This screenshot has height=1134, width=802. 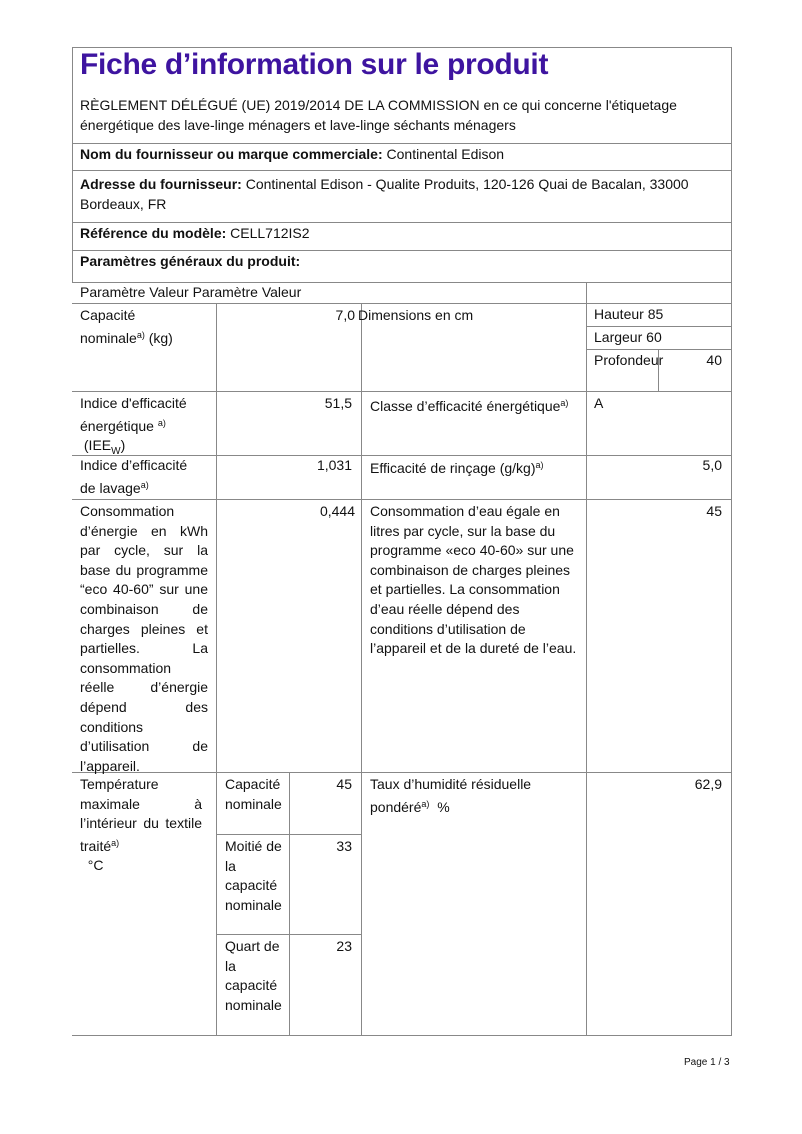 What do you see at coordinates (253, 975) in the screenshot?
I see `temp-row-quarter-label: Quart de la capacité nominale` at bounding box center [253, 975].